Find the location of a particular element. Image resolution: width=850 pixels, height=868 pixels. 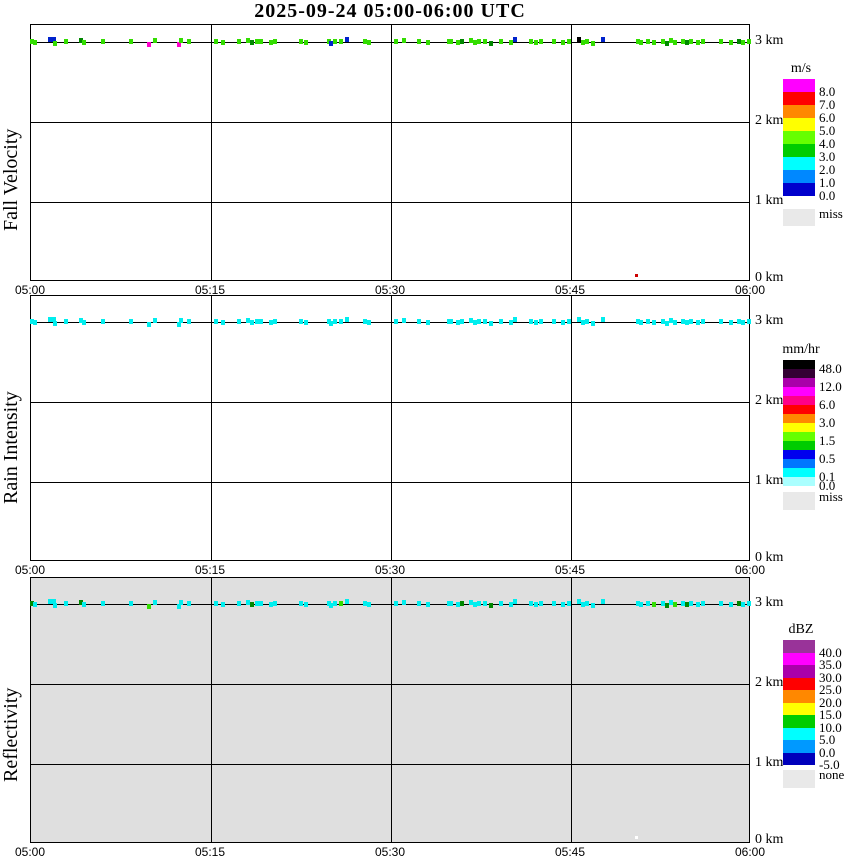

data-point is located at coordinates (636, 838).